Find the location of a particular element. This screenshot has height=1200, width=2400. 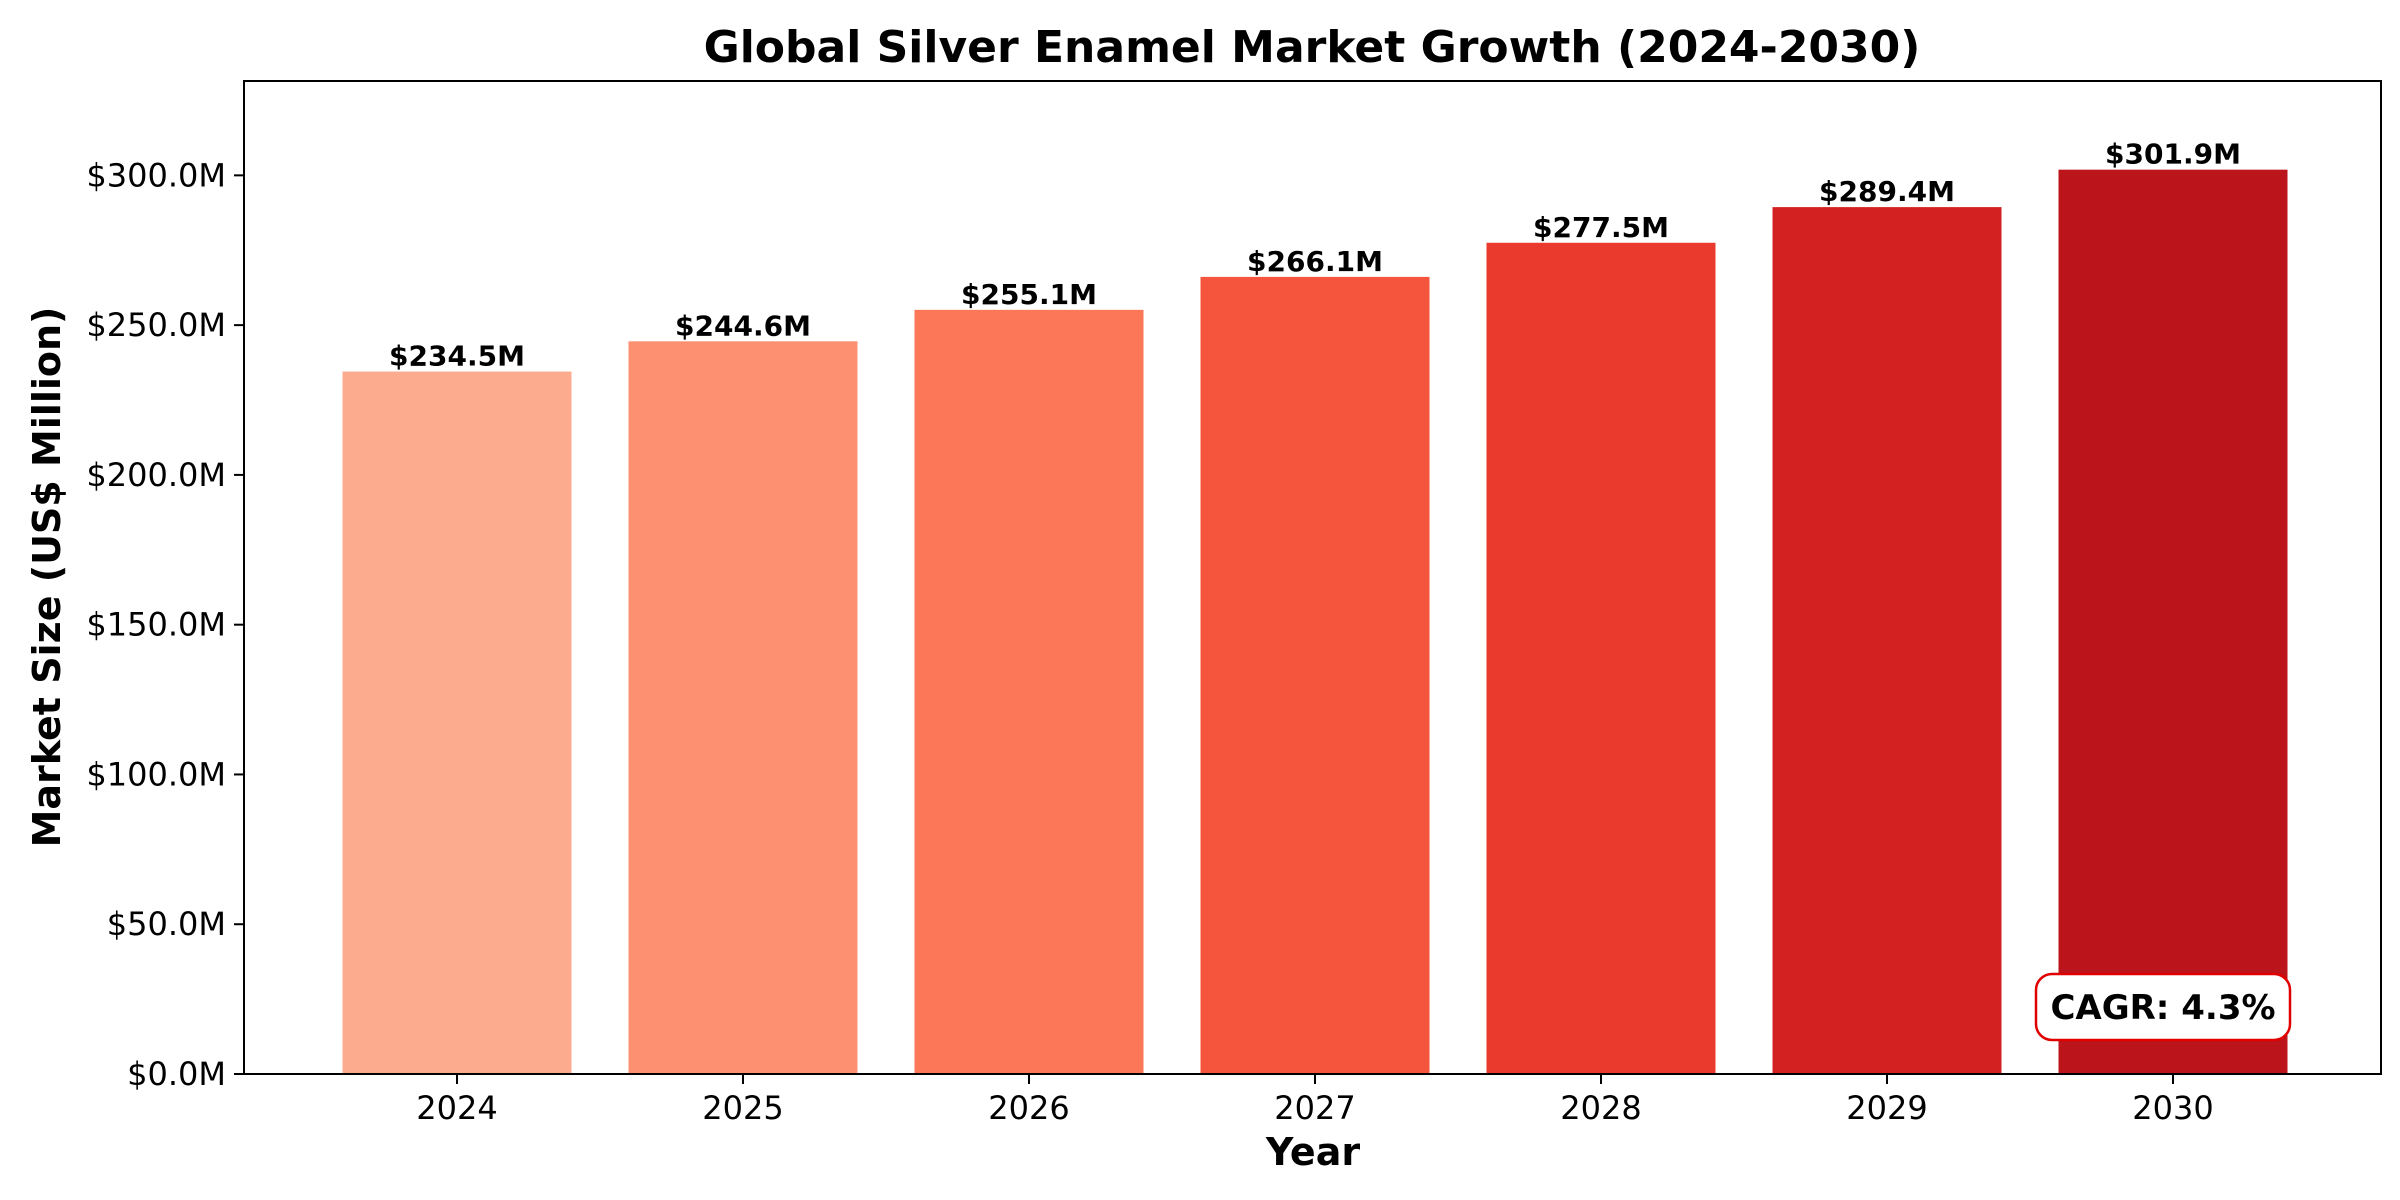

x-tick-label: 2025 is located at coordinates (742, 1108).